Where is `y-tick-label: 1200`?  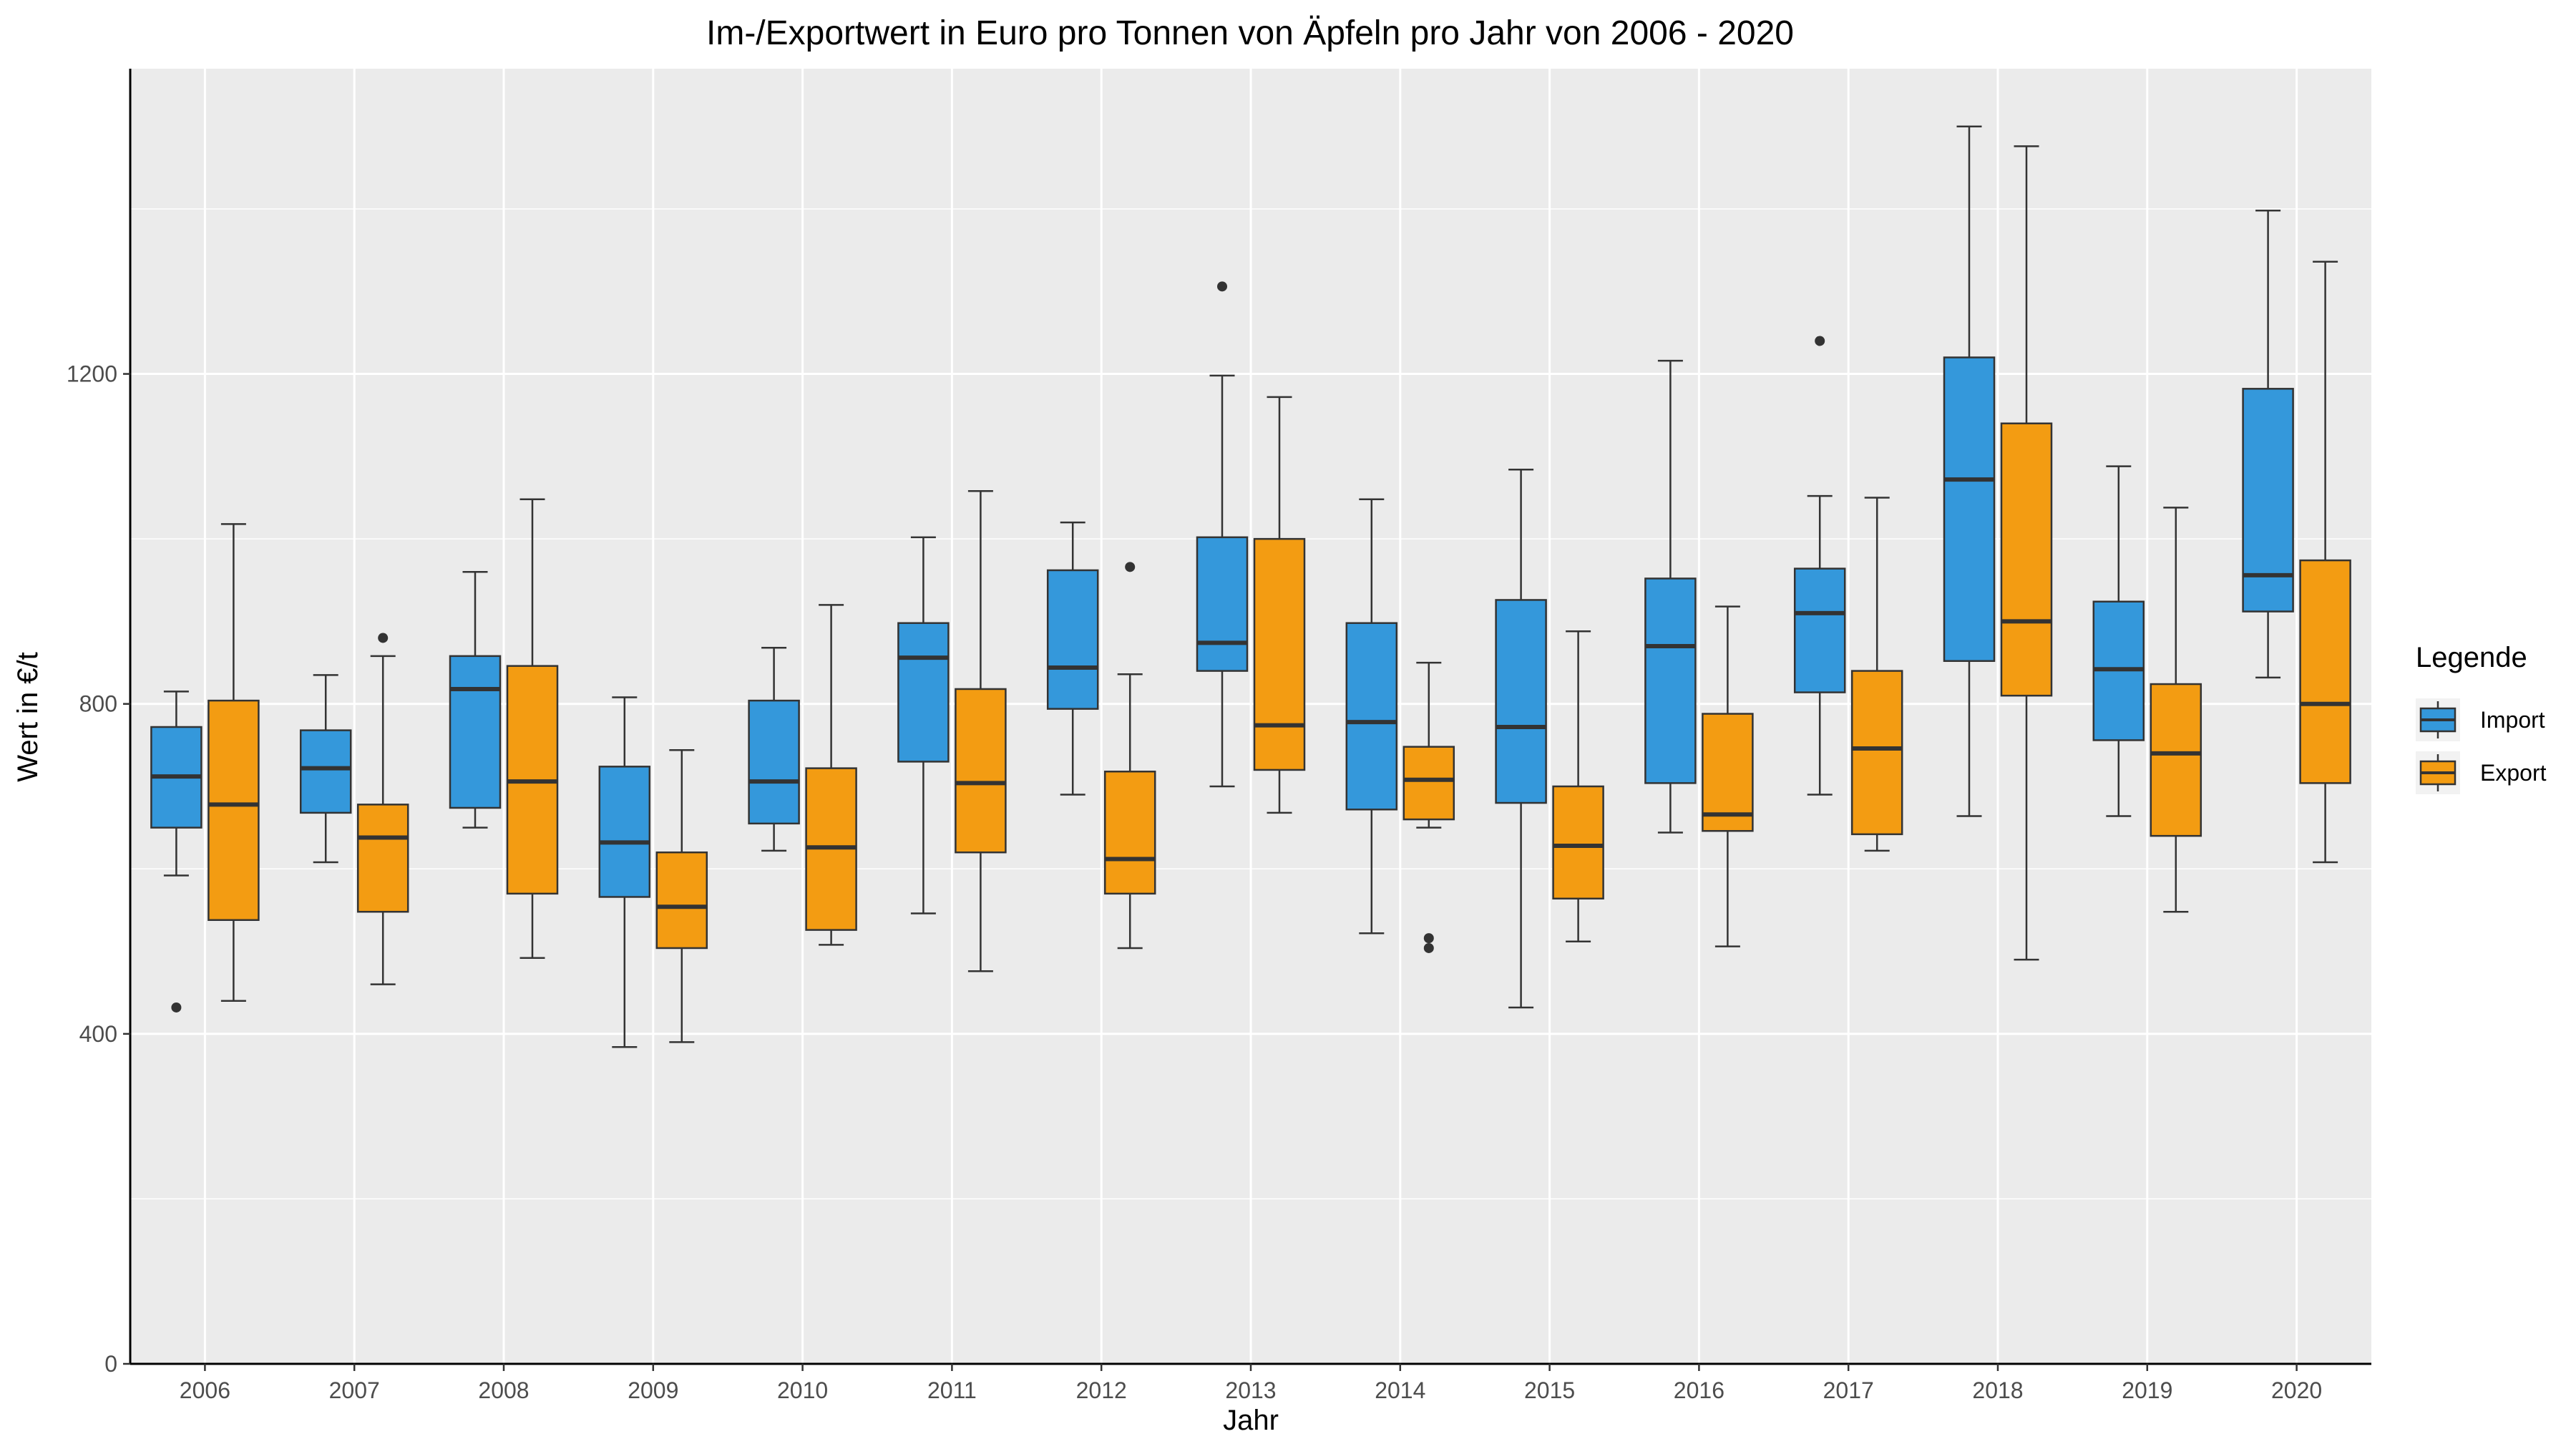 y-tick-label: 1200 is located at coordinates (92, 374).